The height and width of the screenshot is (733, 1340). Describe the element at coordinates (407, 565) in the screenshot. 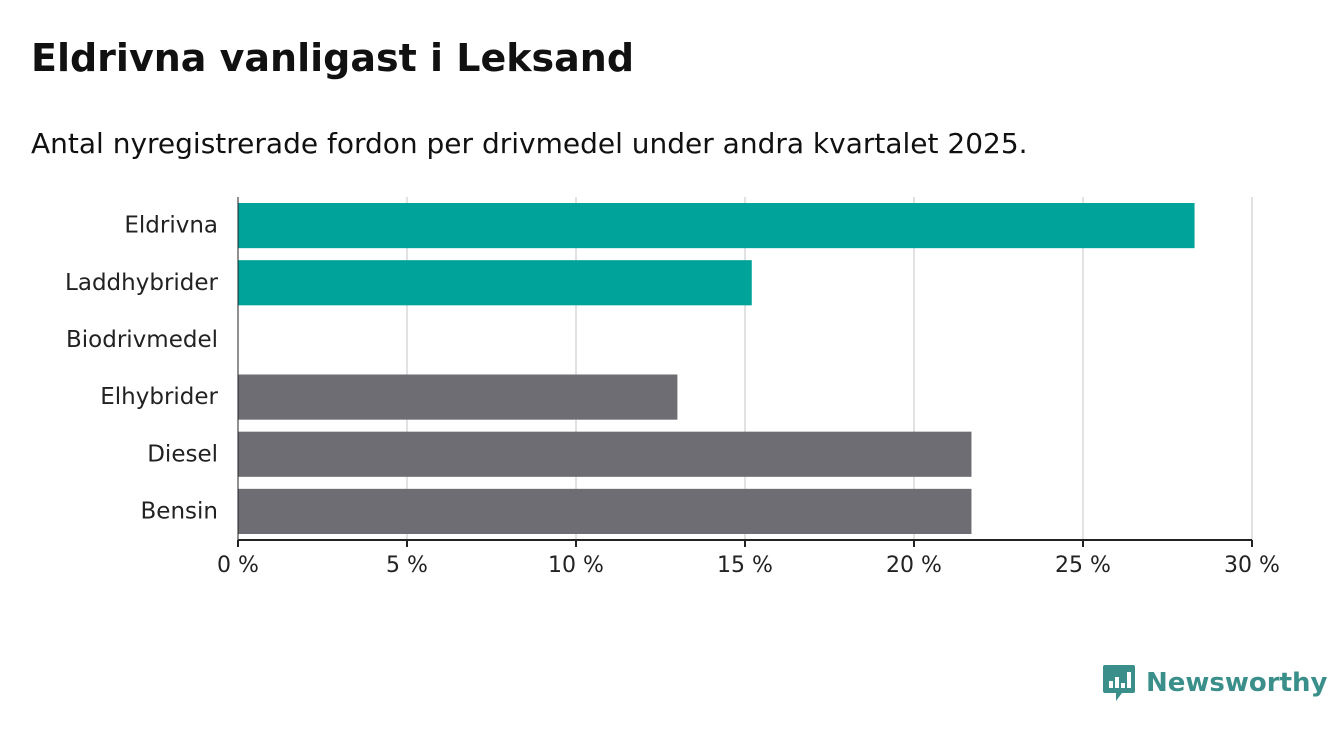

I see `x-tick-label: 5 %` at that location.